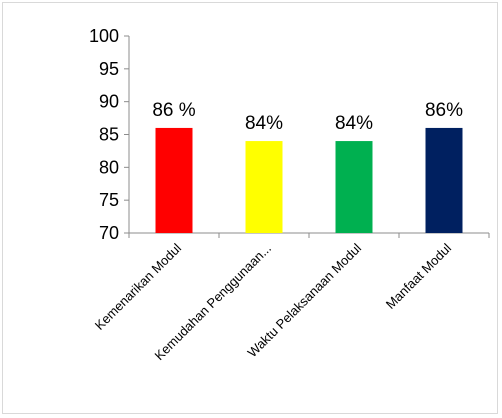 This screenshot has height=418, width=502. What do you see at coordinates (104, 36) in the screenshot?
I see `y-tick-label: 100` at bounding box center [104, 36].